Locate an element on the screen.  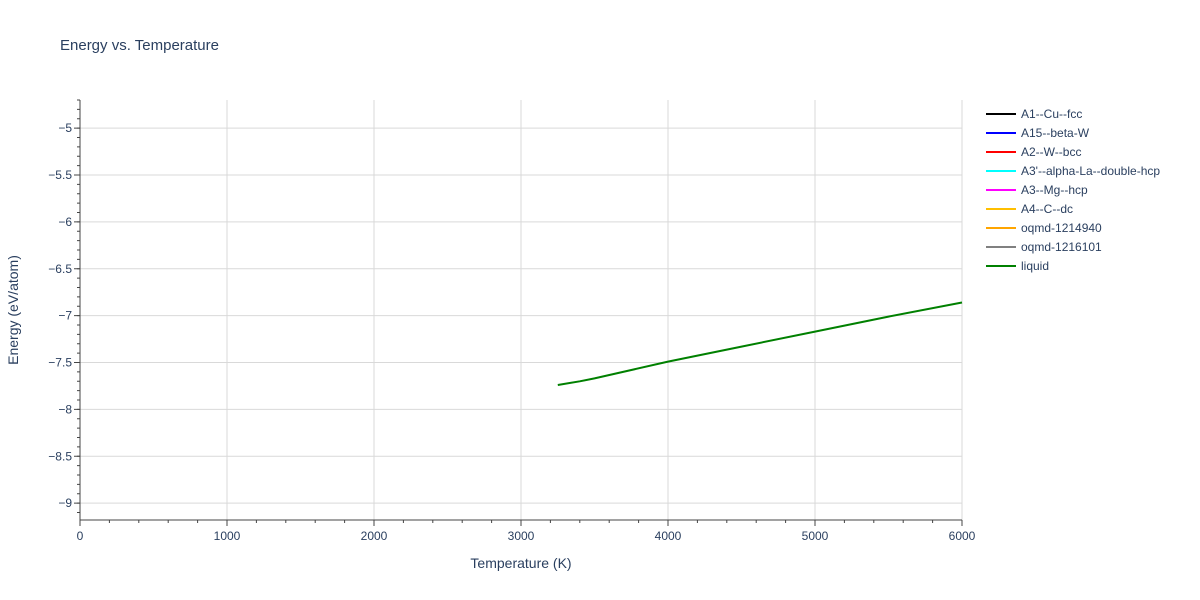
x-tick-label: 3000 is located at coordinates (521, 536).